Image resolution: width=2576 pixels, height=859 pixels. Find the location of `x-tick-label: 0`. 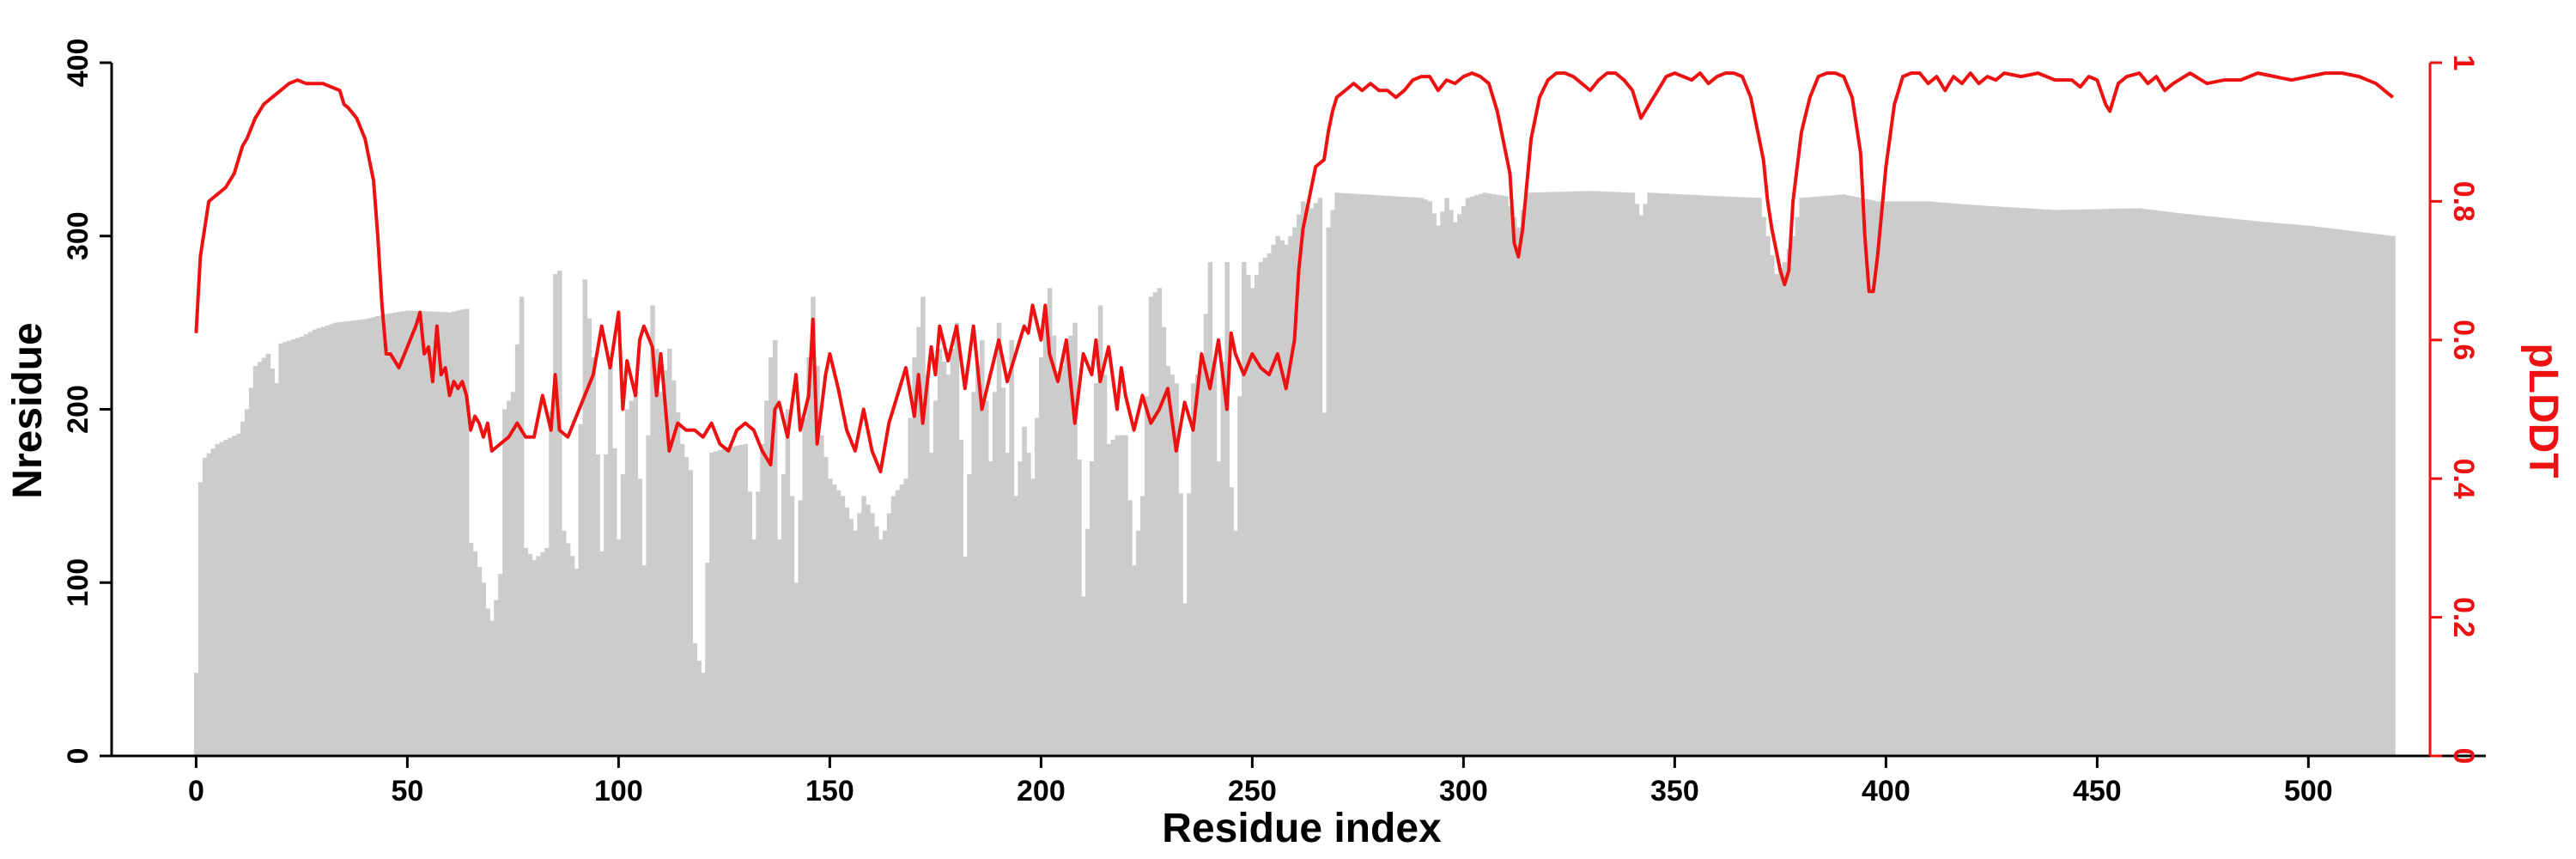

x-tick-label: 0 is located at coordinates (196, 791).